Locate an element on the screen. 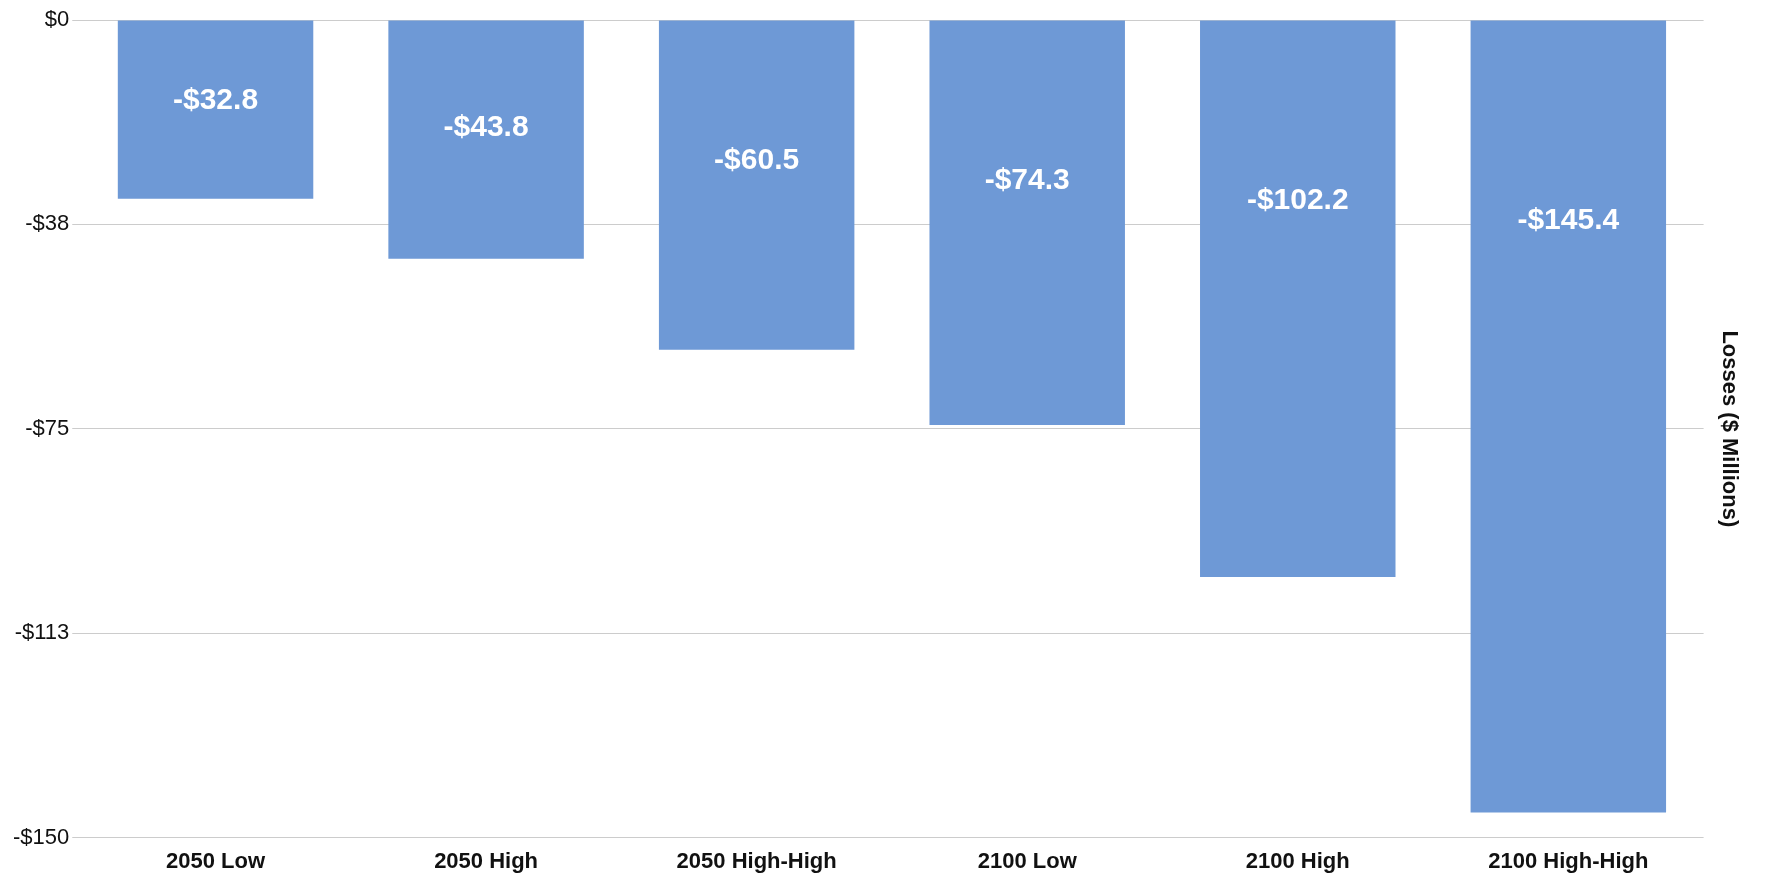 This screenshot has width=1766, height=888. y-tick-label: -$38 is located at coordinates (47, 223).